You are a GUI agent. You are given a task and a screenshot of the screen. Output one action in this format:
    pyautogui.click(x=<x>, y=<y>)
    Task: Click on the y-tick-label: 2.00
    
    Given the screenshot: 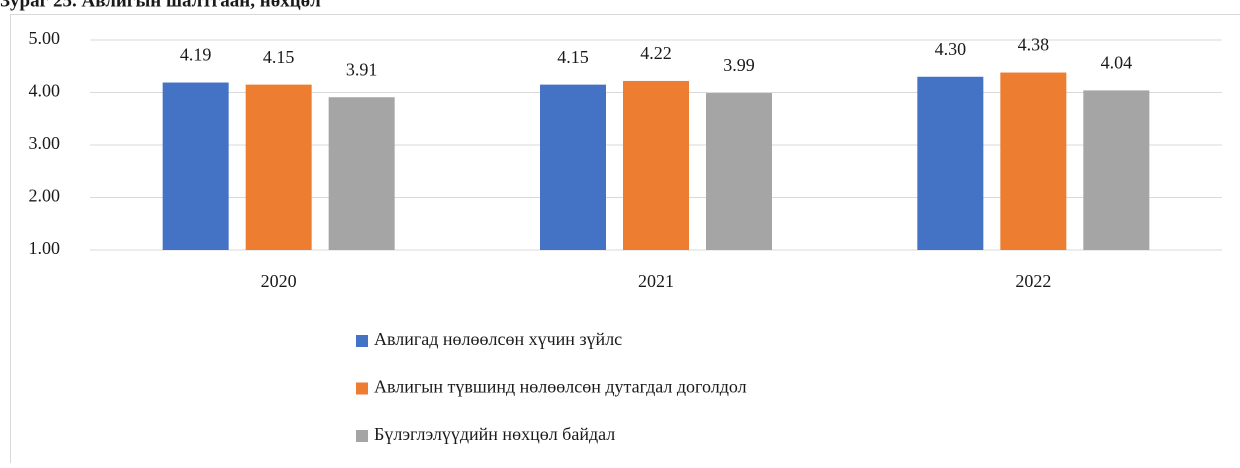 What is the action you would take?
    pyautogui.click(x=45, y=196)
    